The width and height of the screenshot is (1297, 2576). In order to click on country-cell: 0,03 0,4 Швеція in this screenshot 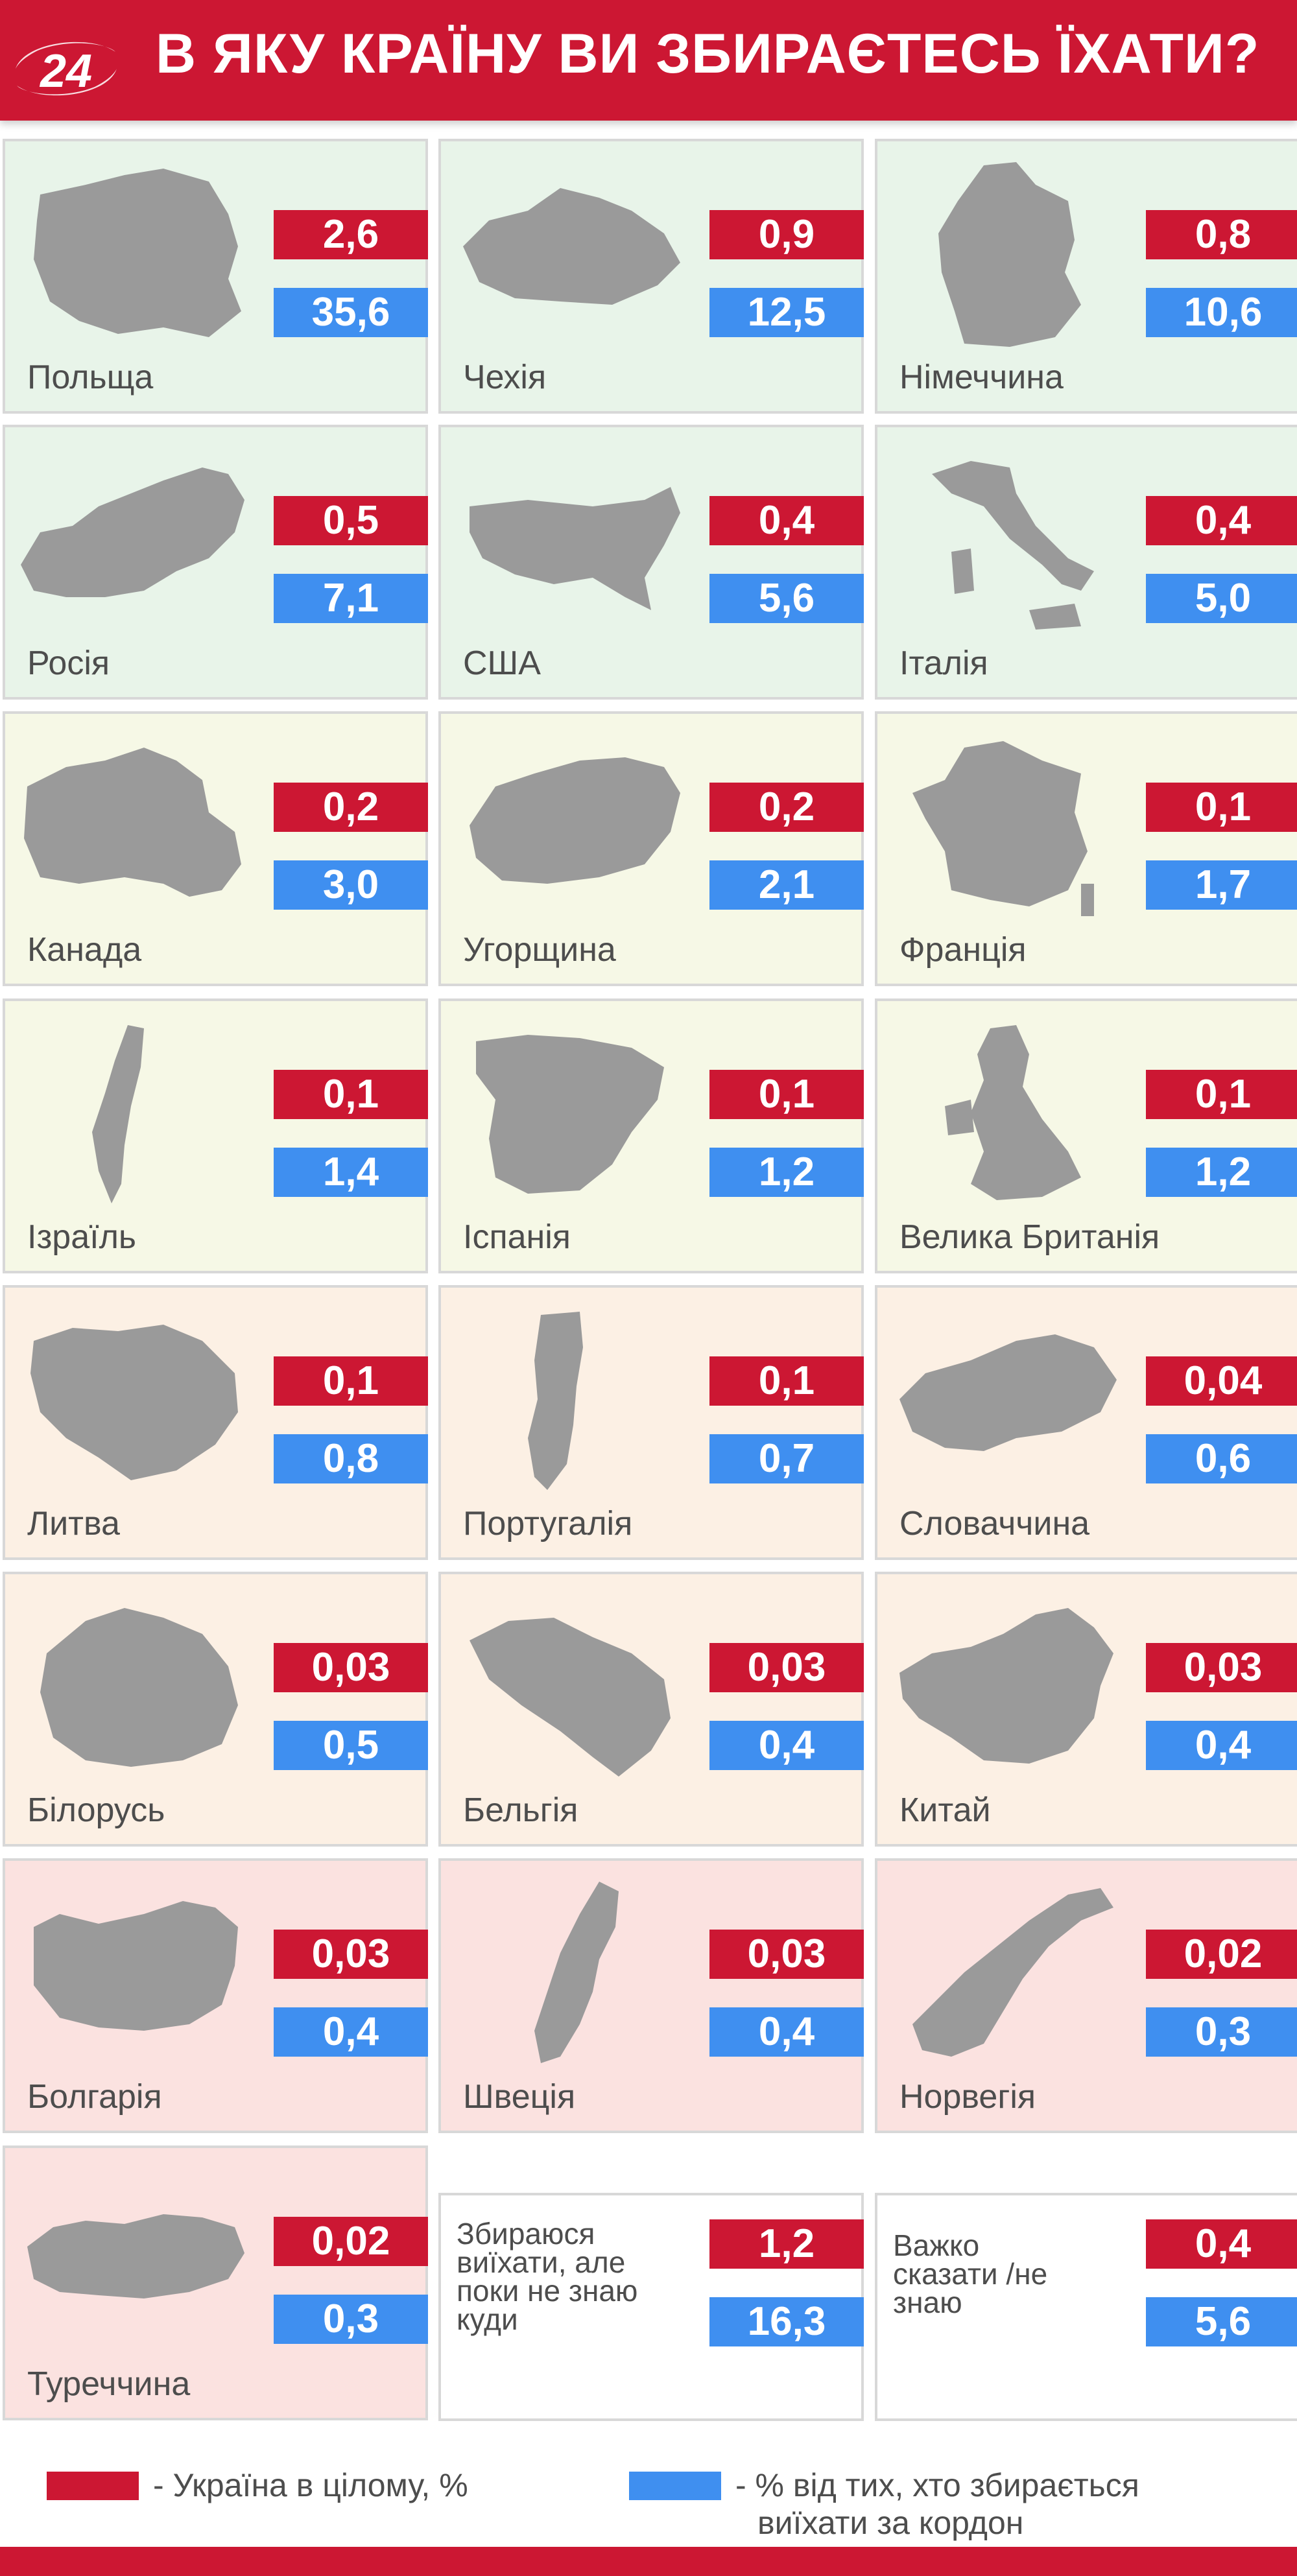, I will do `click(651, 1995)`.